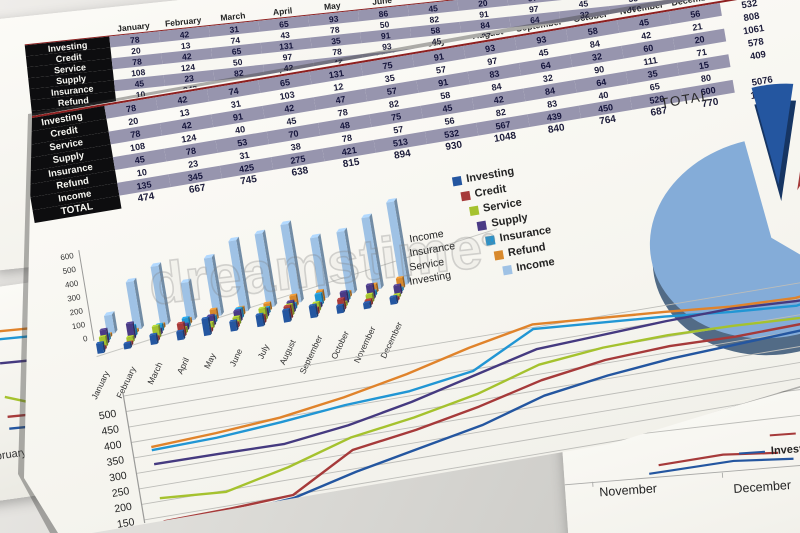  Describe the element at coordinates (71, 284) in the screenshot. I see `bar-y-tick: 400` at that location.